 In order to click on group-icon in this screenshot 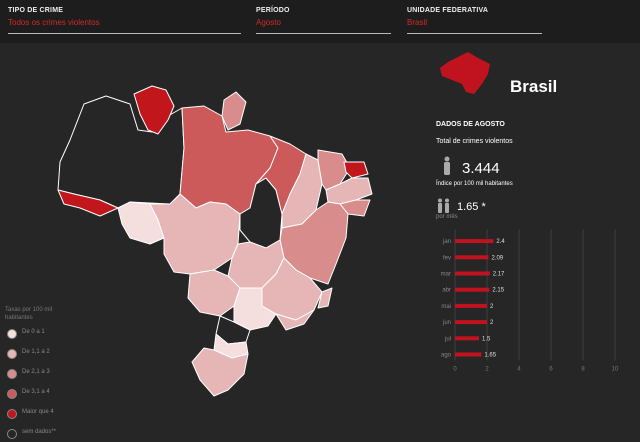, I will do `click(443, 205)`.